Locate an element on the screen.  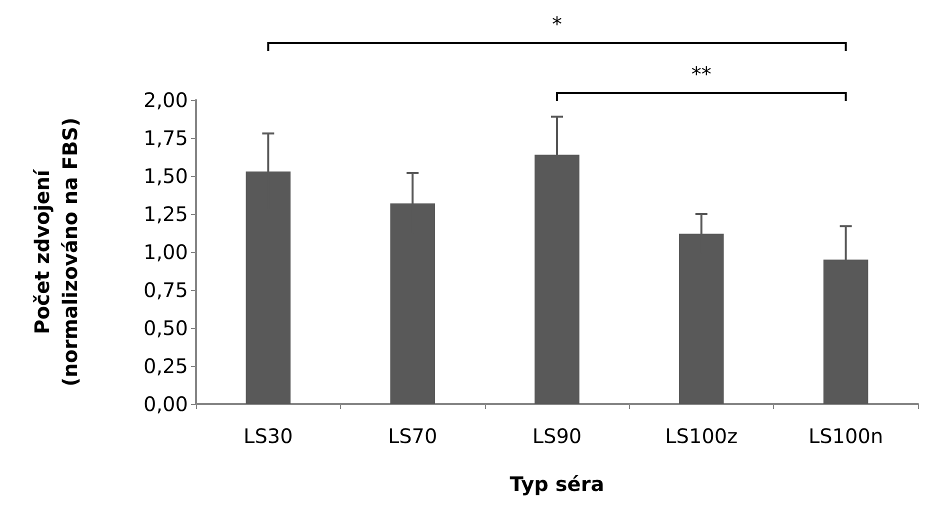
x-tick-label: LS90 is located at coordinates (557, 436).